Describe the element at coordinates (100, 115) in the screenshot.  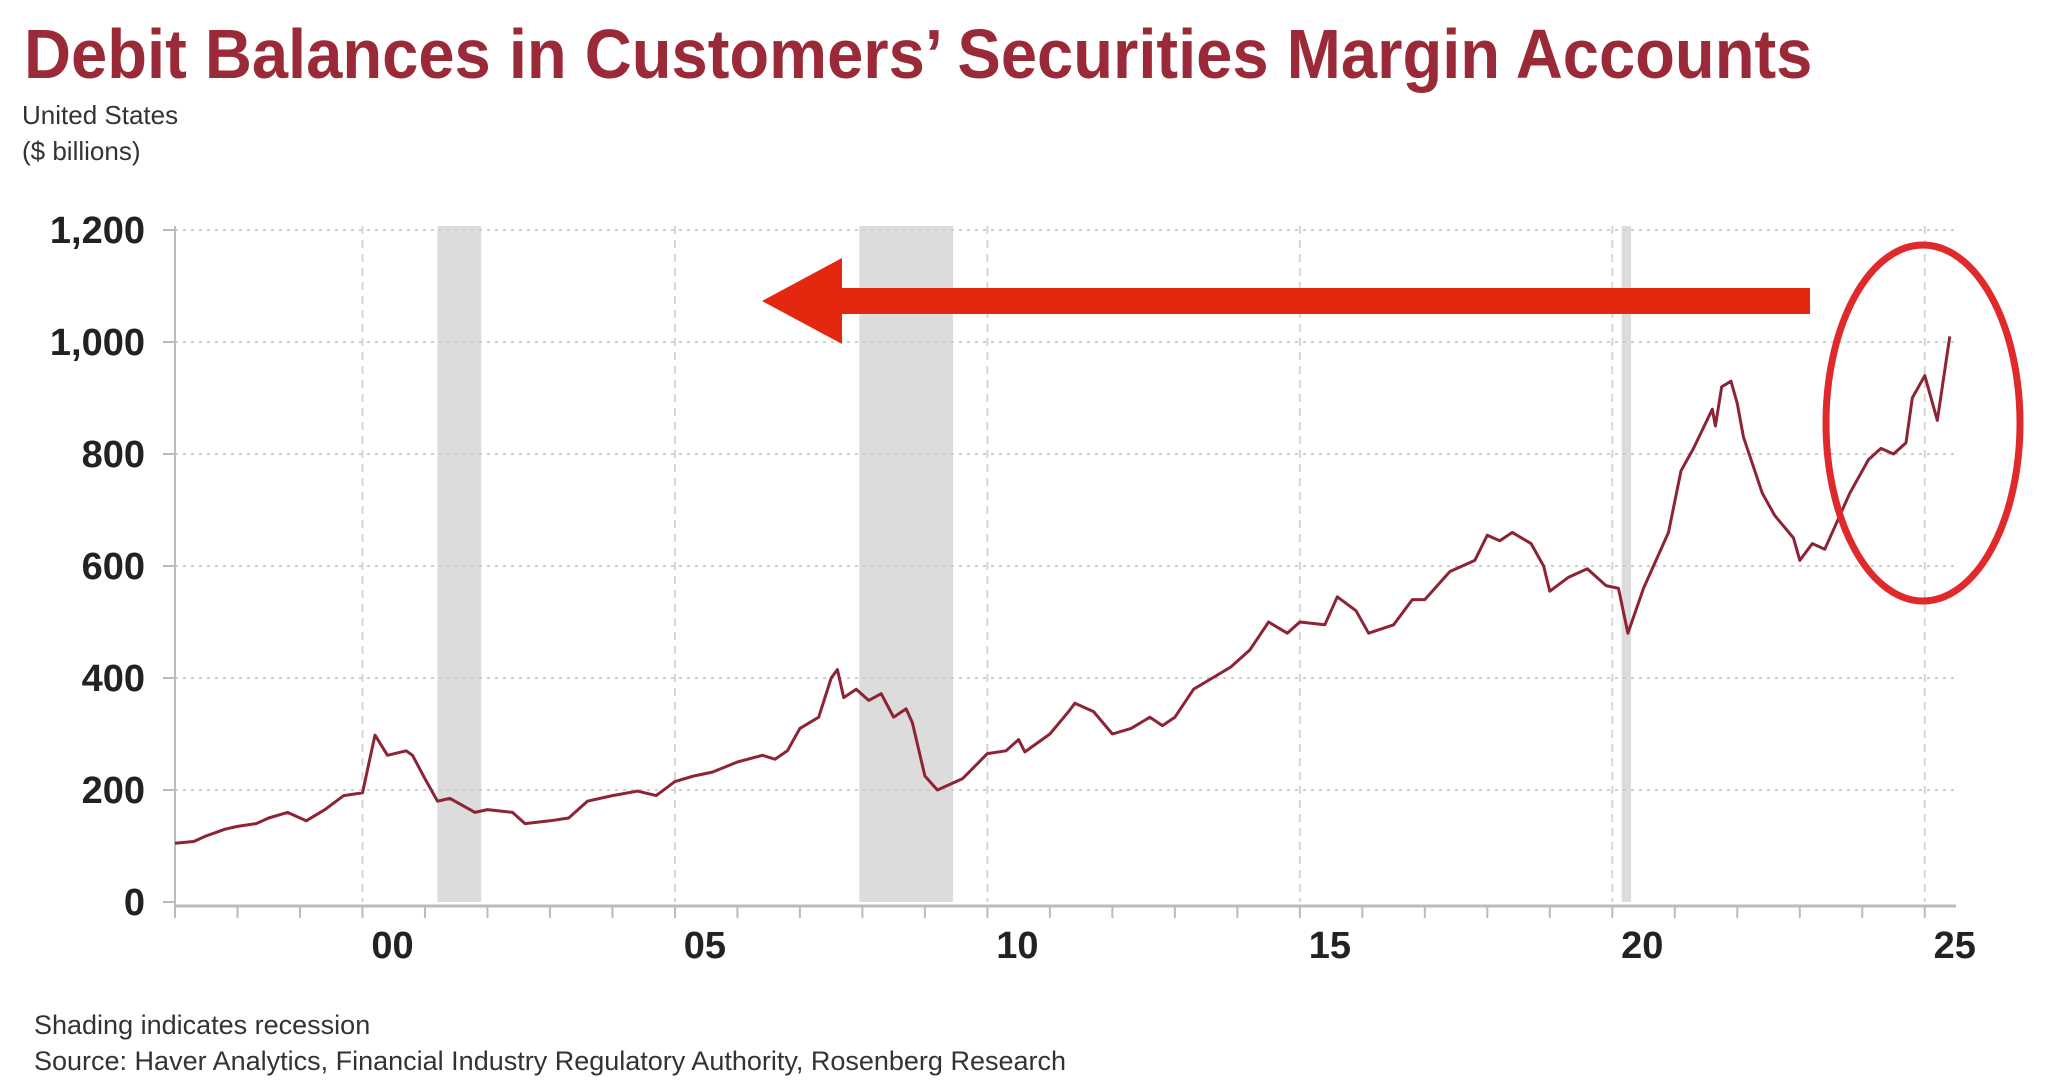
I see `subtitle-region: United States` at that location.